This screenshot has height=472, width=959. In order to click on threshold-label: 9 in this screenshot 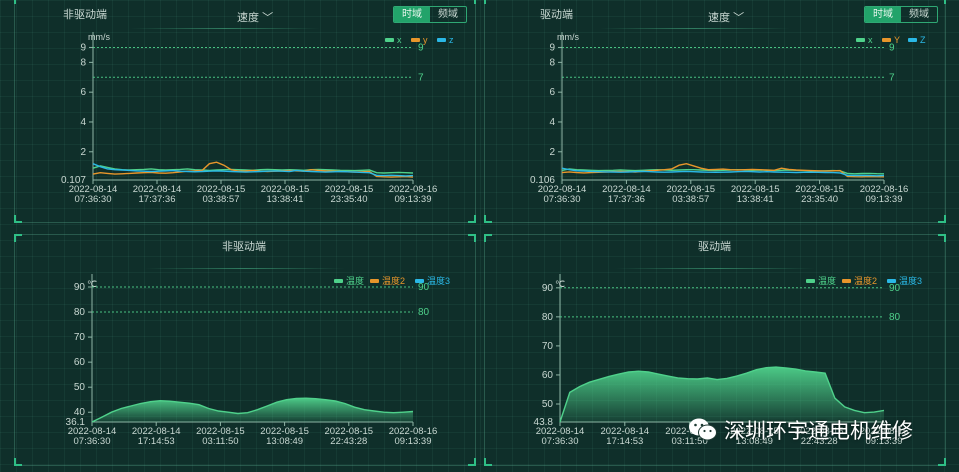, I will do `click(892, 47)`.